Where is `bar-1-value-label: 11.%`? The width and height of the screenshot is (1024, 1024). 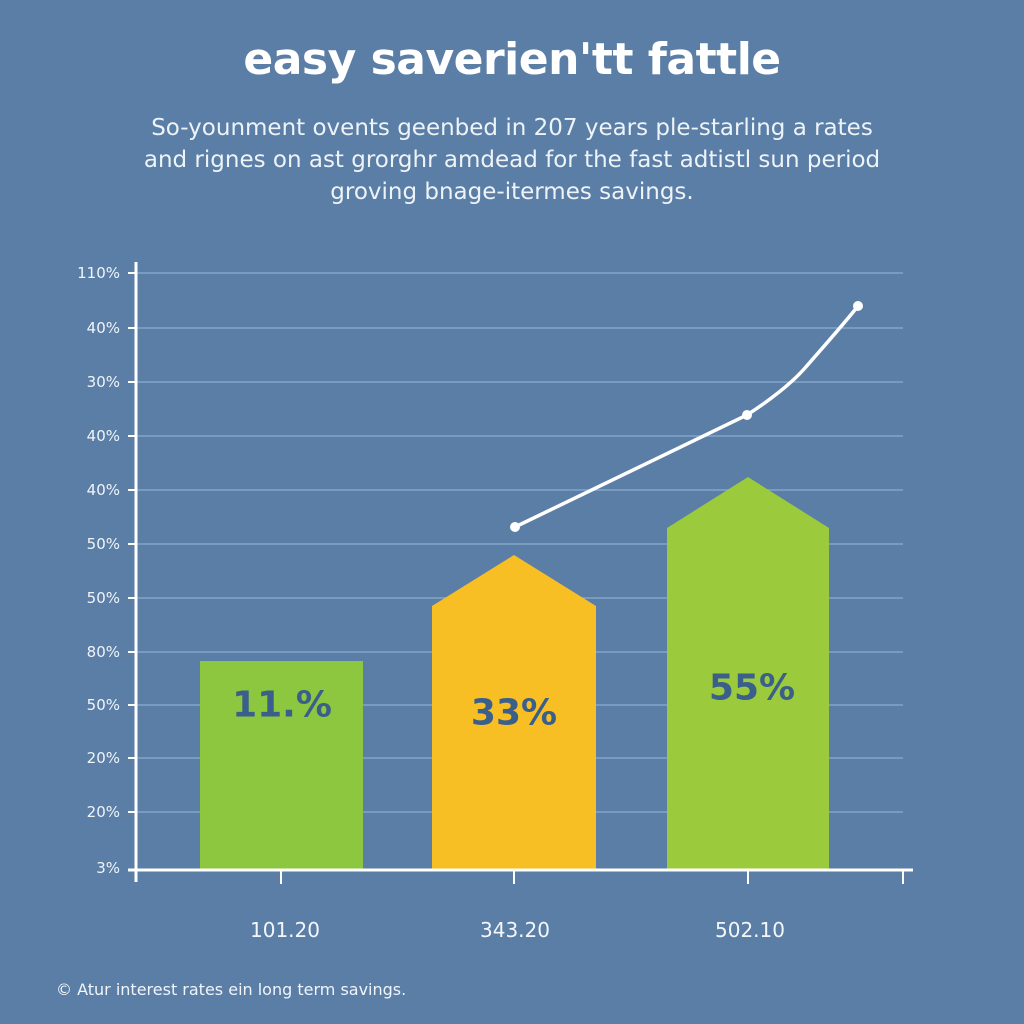
bar-1-value-label: 11.% is located at coordinates (282, 705).